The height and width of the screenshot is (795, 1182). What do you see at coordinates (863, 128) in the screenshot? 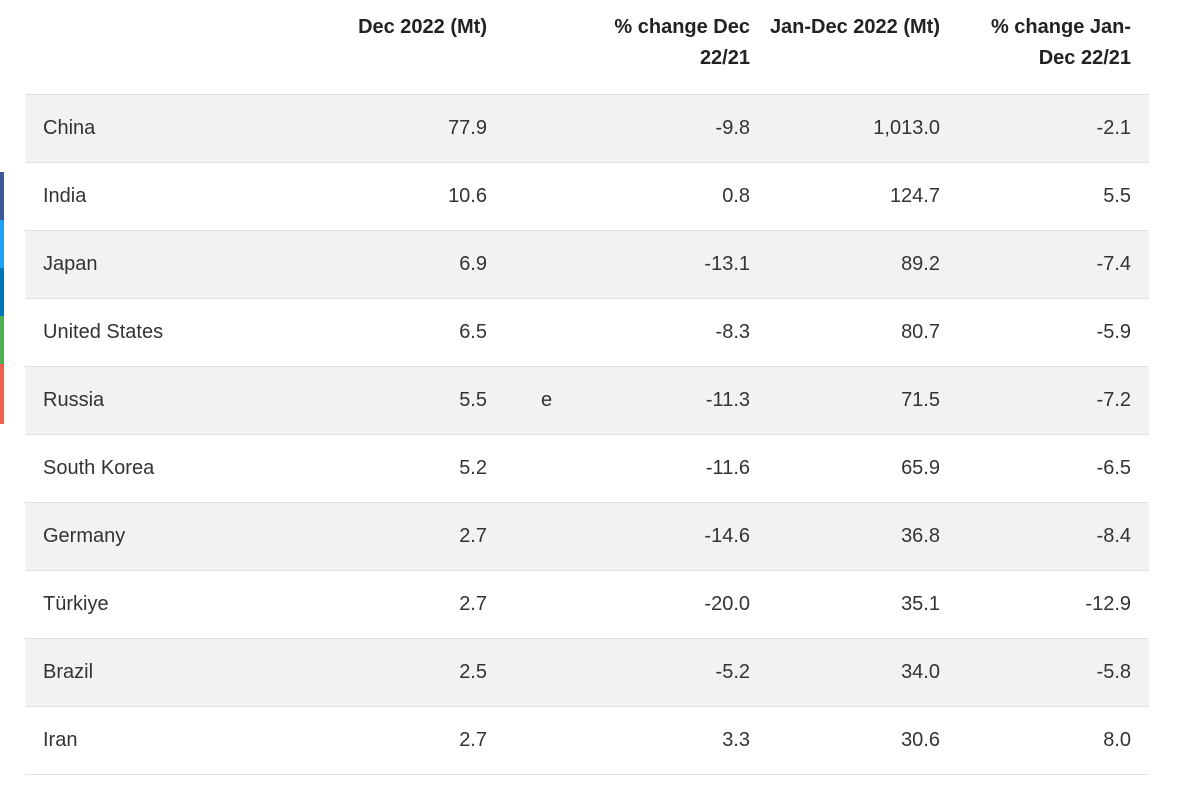
I see `cell-jan-dec-2022: 1,013.0` at bounding box center [863, 128].